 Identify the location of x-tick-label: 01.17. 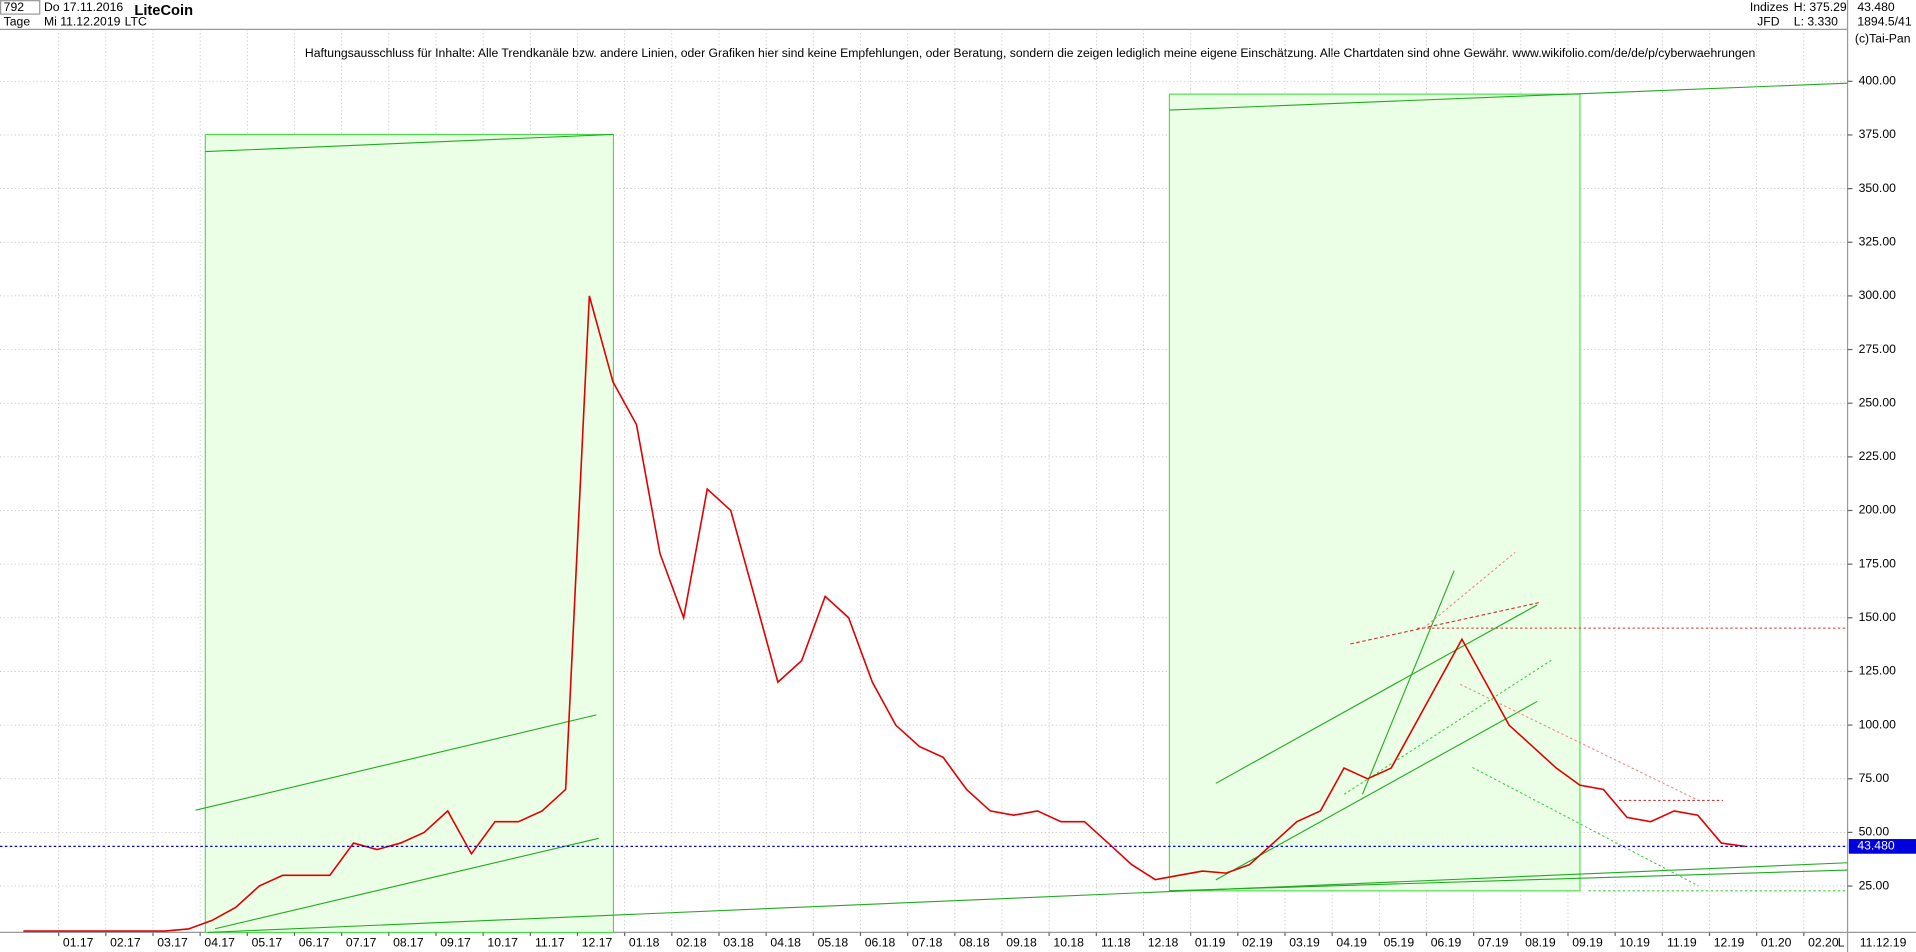
(78, 943).